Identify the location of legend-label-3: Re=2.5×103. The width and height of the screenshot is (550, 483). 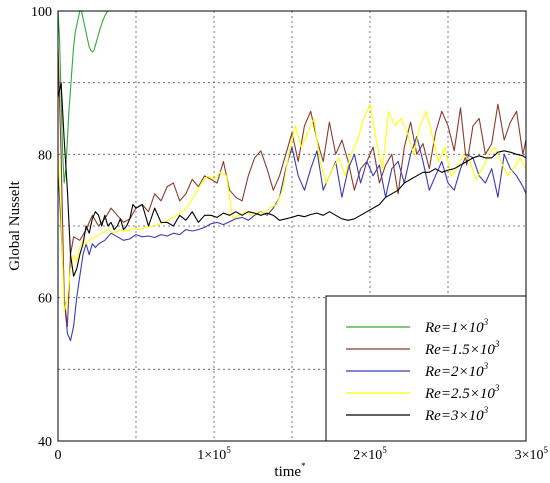
(462, 392).